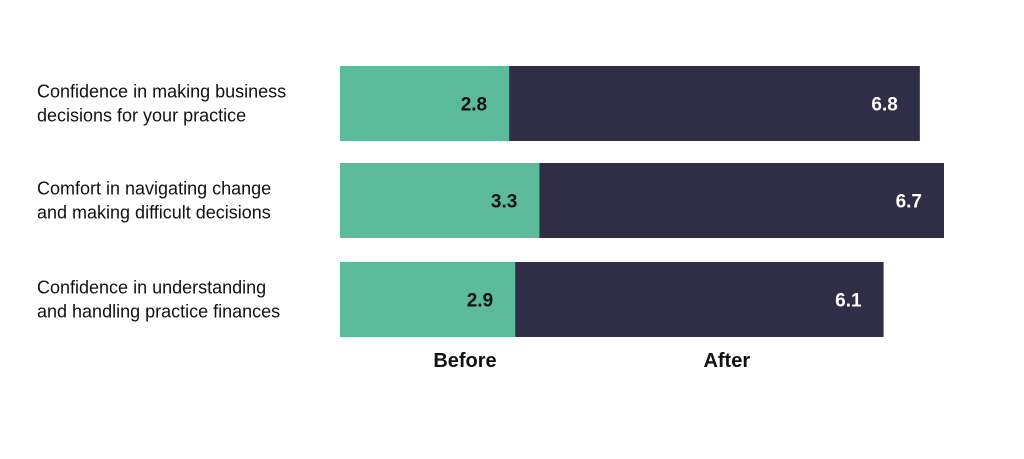 This screenshot has height=459, width=1024. What do you see at coordinates (154, 213) in the screenshot?
I see `category-label-line: and making difficult decisions` at bounding box center [154, 213].